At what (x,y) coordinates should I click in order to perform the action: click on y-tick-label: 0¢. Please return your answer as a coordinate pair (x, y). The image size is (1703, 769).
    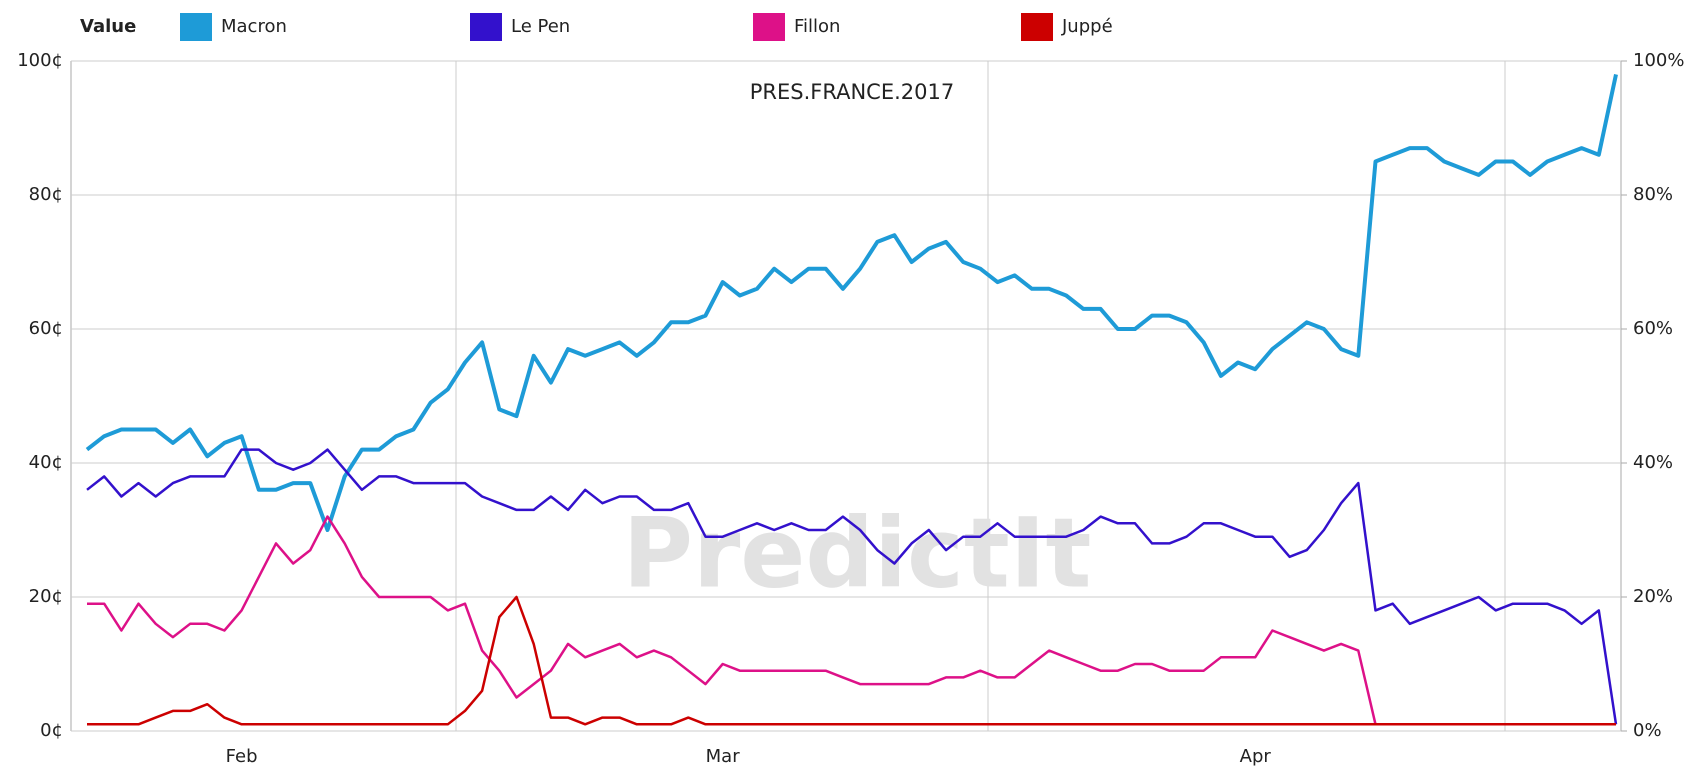
    Looking at the image, I should click on (51, 730).